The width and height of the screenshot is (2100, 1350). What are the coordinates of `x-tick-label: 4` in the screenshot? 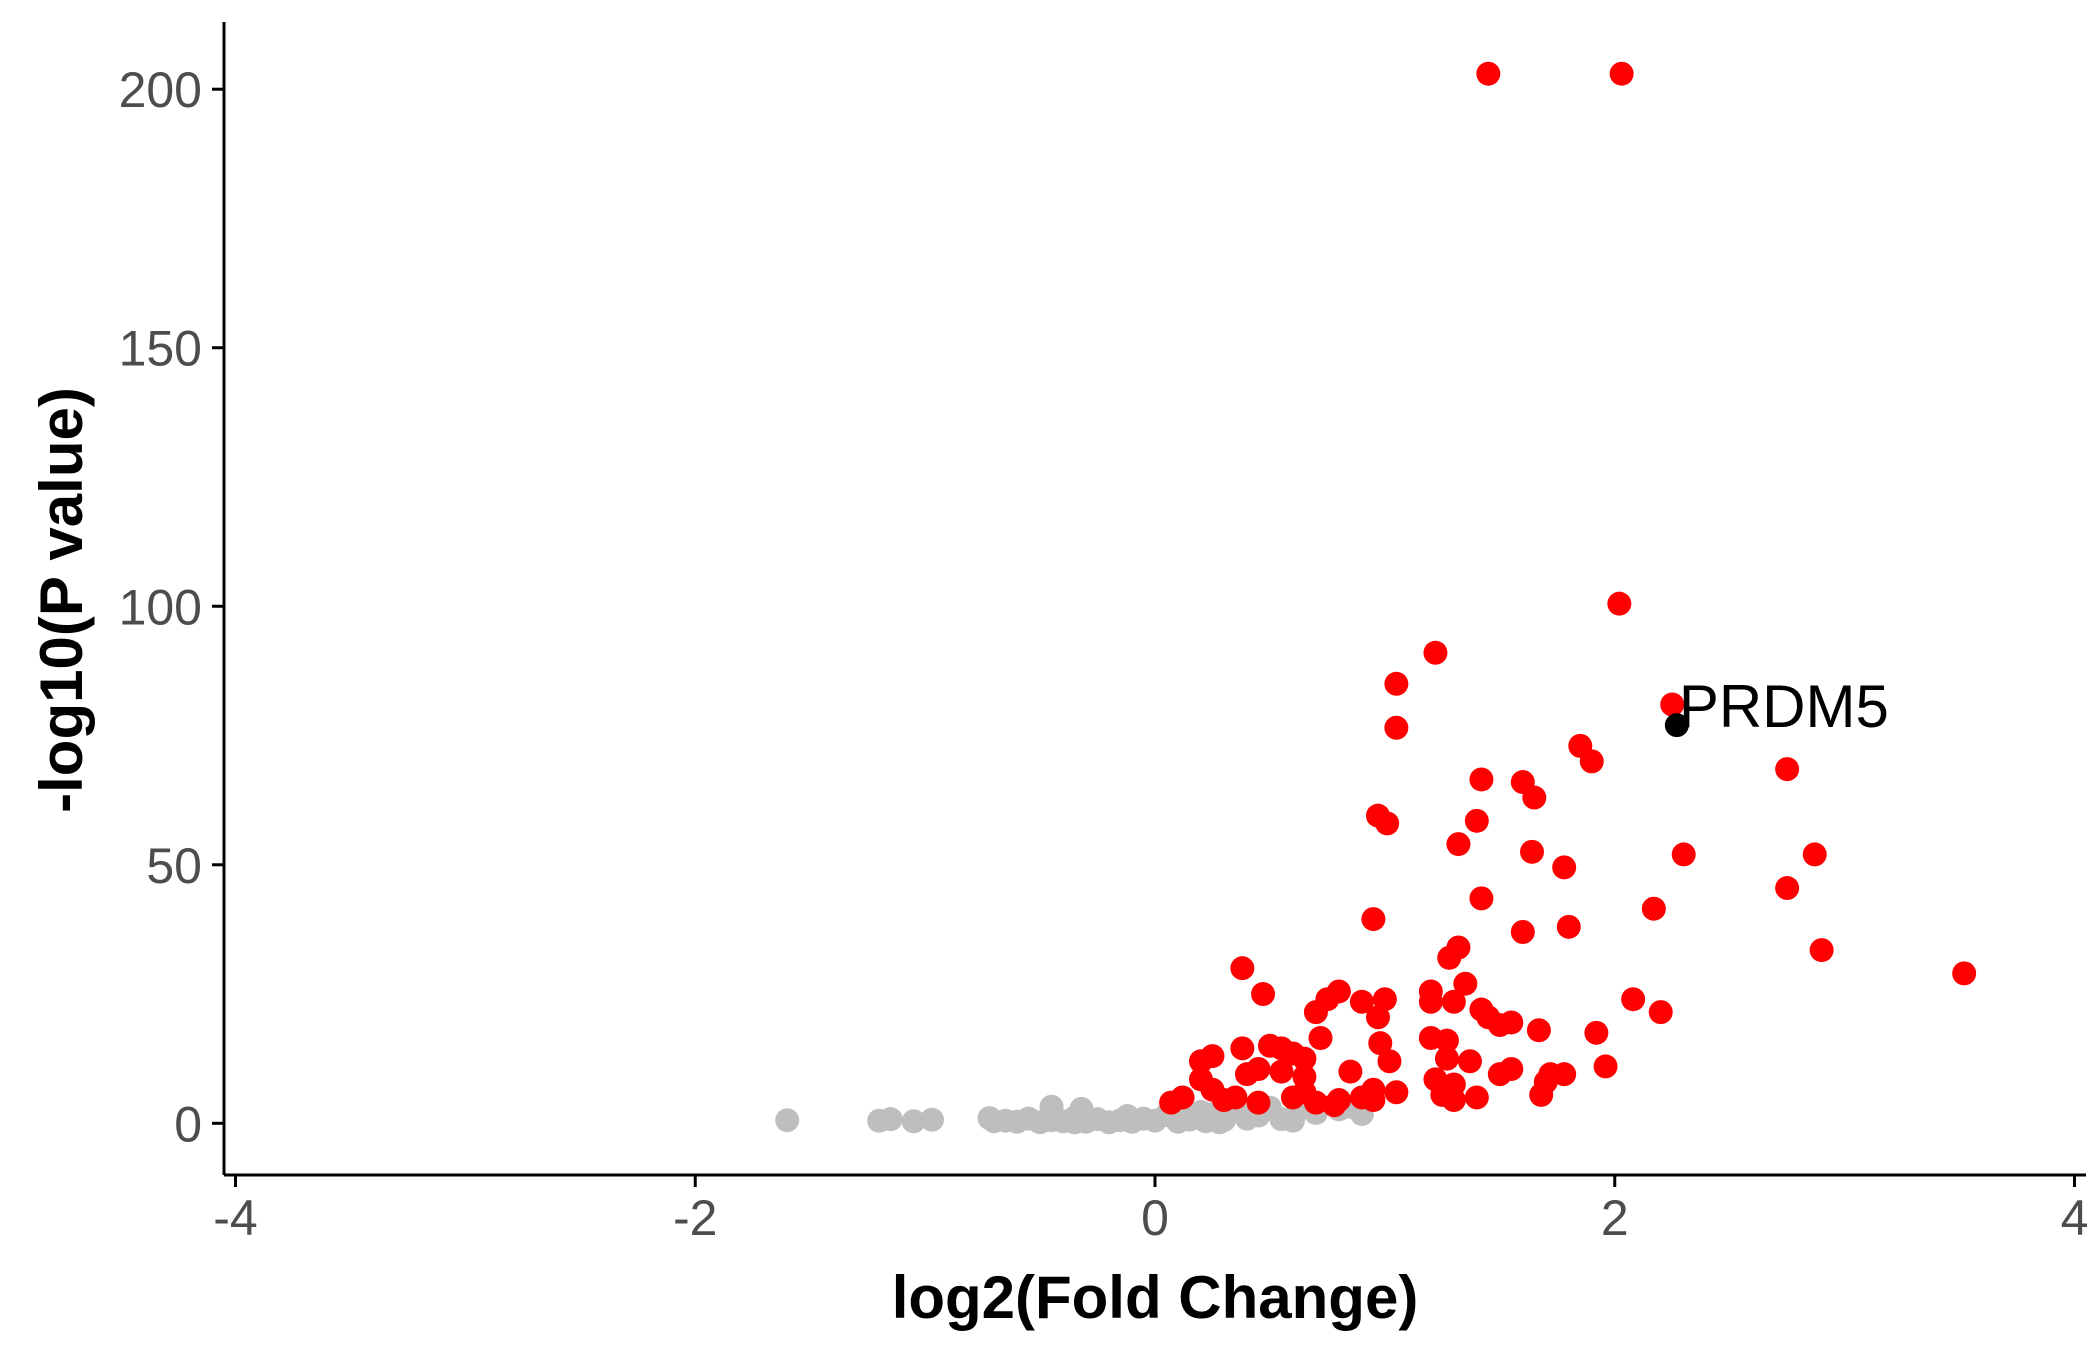 It's located at (2075, 1218).